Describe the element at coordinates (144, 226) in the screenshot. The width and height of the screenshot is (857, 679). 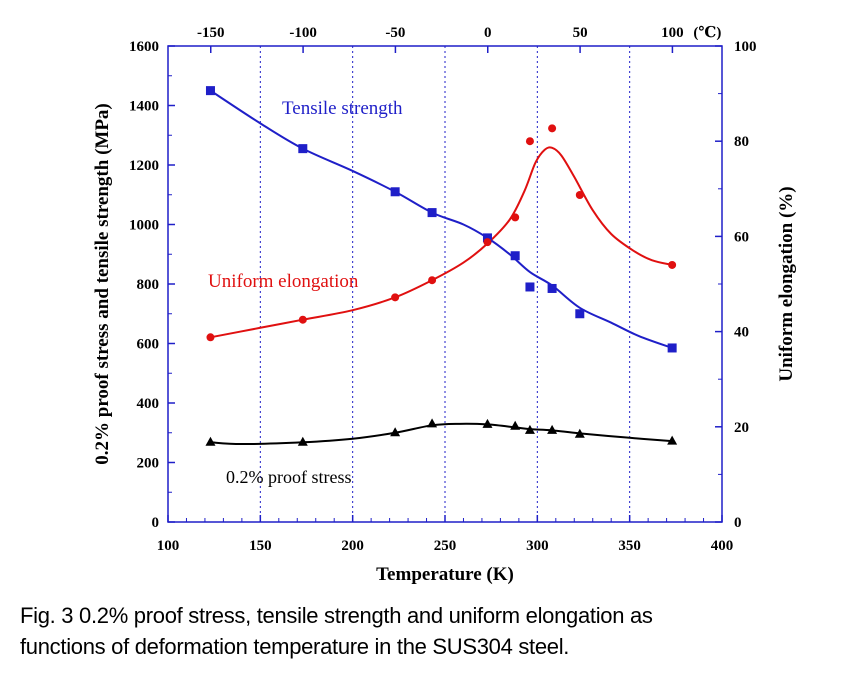
I see `y-tick-label: 1000` at that location.